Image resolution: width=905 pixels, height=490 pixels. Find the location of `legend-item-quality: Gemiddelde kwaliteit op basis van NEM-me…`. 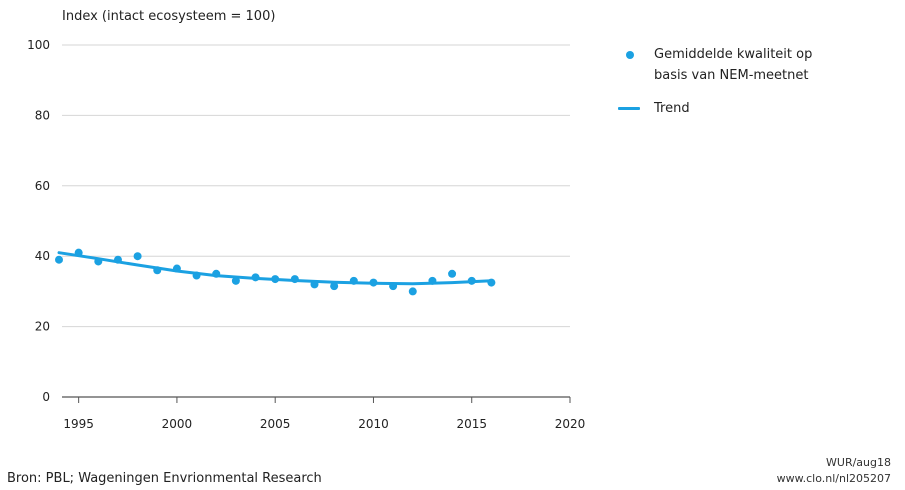

legend-item-quality: Gemiddelde kwaliteit op basis van NEM-me… is located at coordinates (758, 65).